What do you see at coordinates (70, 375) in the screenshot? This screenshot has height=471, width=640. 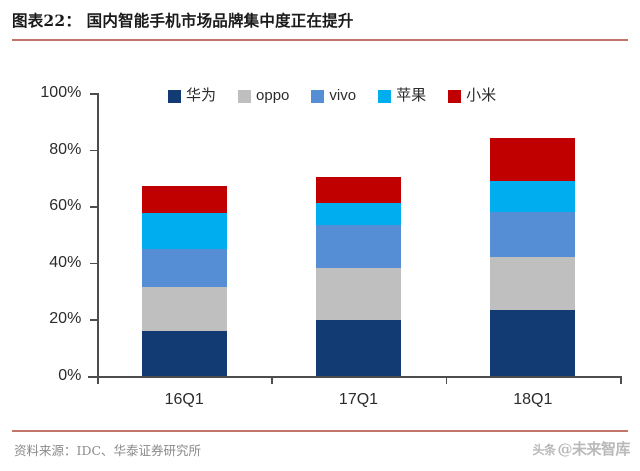 I see `y-axis-tick-label: 0%` at bounding box center [70, 375].